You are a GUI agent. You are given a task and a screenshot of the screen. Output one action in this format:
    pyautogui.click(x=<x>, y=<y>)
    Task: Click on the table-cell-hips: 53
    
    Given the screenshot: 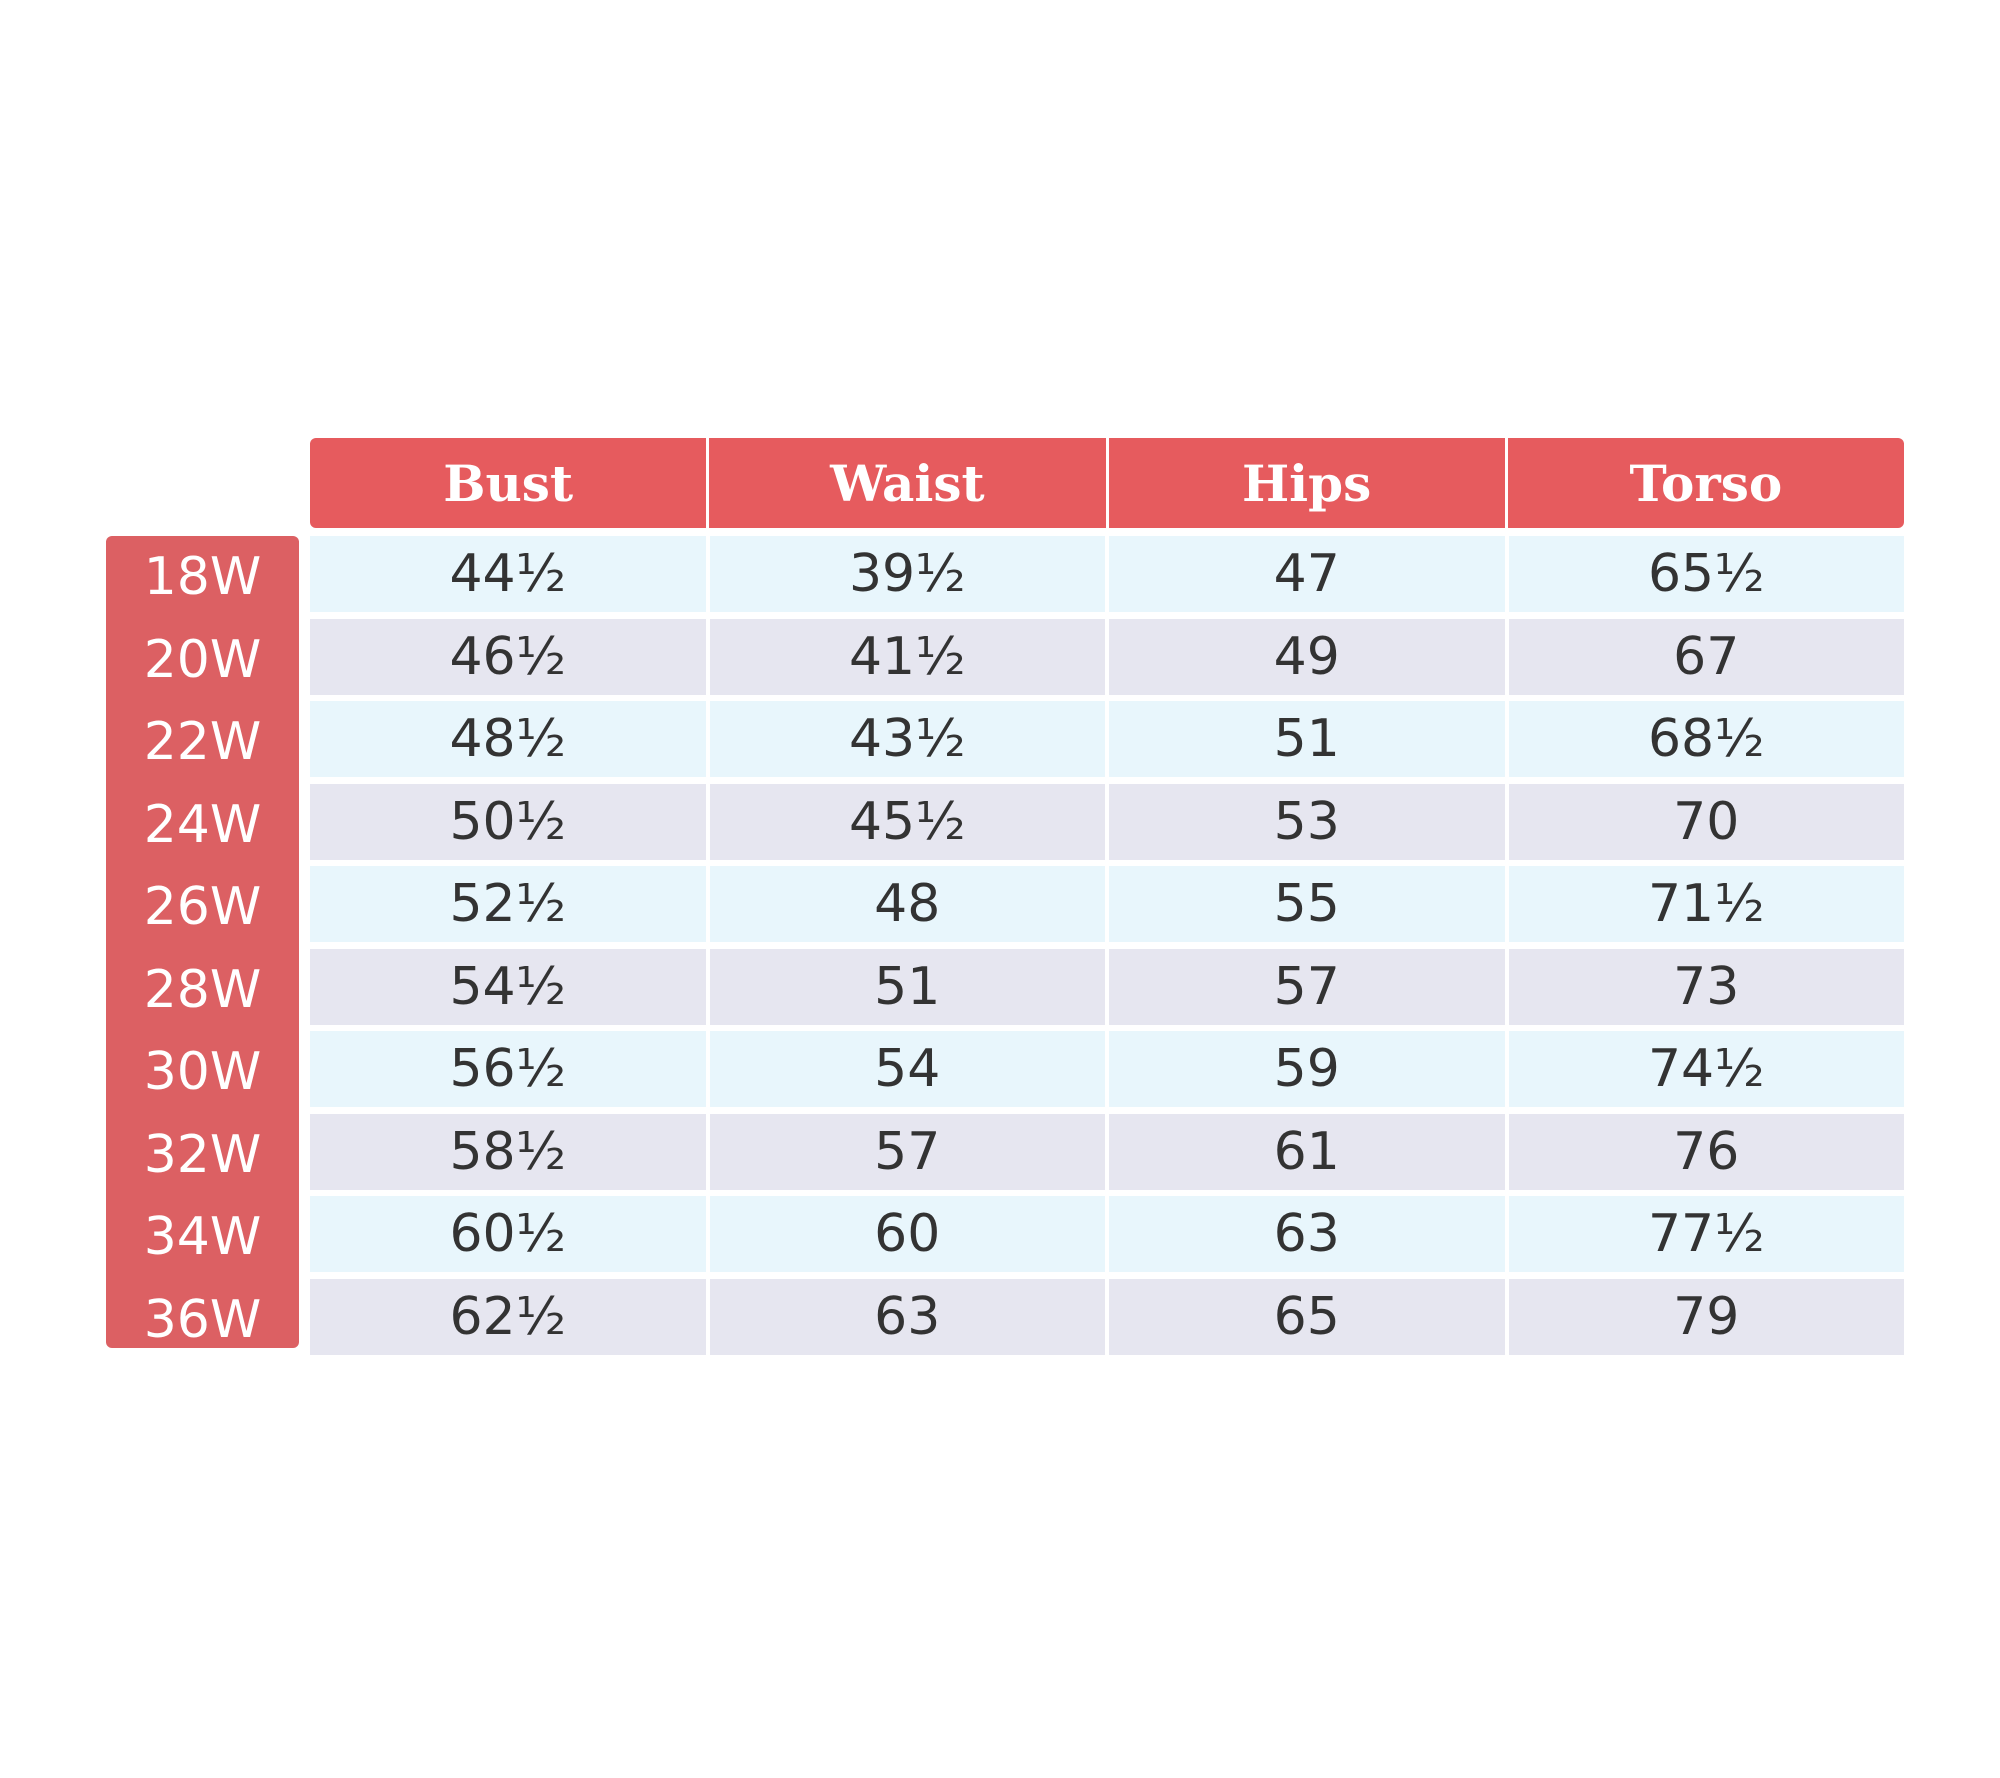 What is the action you would take?
    pyautogui.click(x=1307, y=821)
    